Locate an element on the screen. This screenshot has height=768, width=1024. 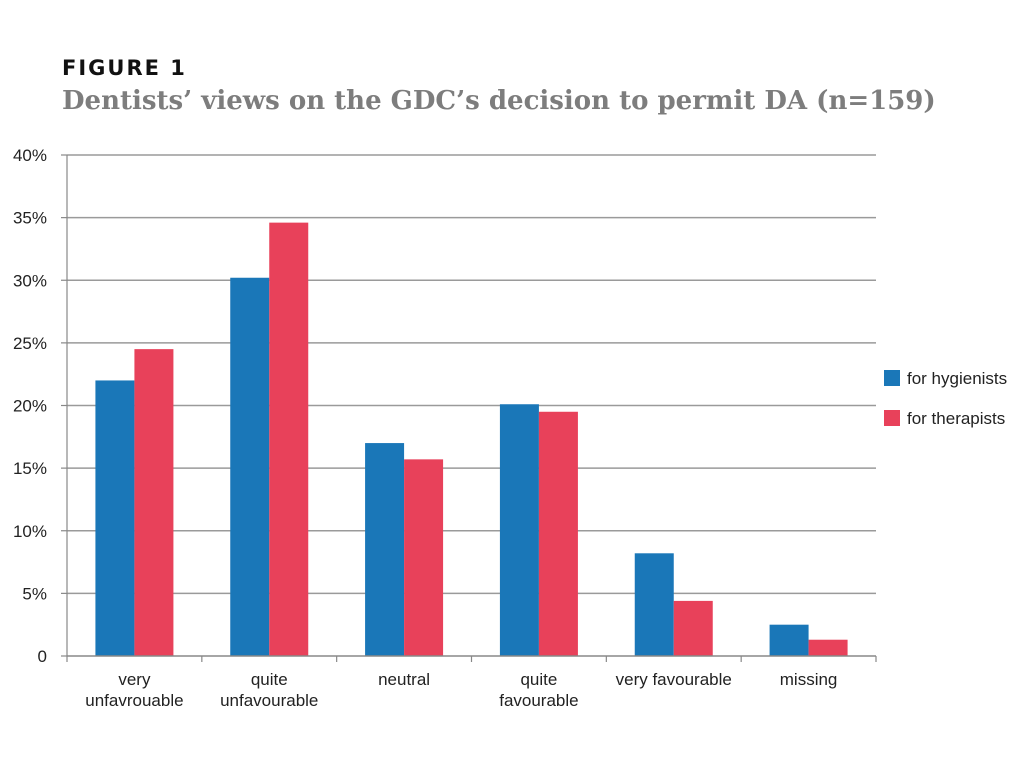
y-tick-label: 25% is located at coordinates (30, 343).